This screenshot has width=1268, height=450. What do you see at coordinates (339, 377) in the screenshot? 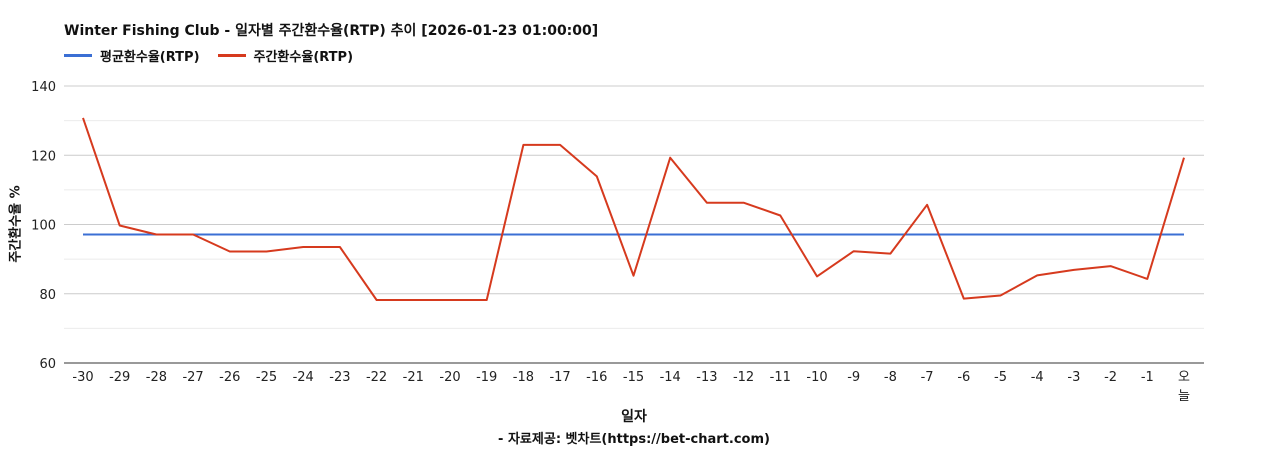
I see `x-tick-label: -23` at bounding box center [339, 377].